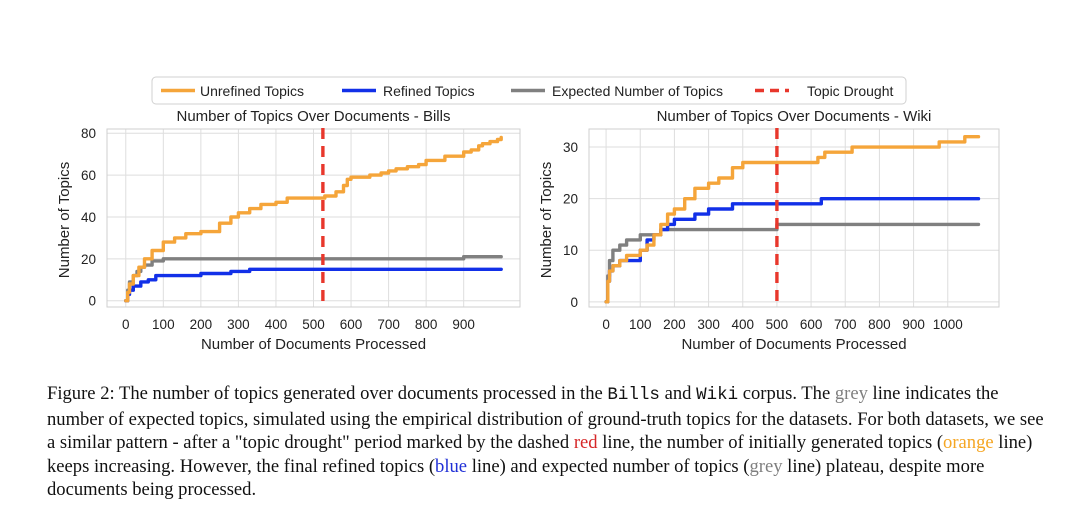 The image size is (1080, 512). I want to click on x-tick-label: 700, so click(388, 324).